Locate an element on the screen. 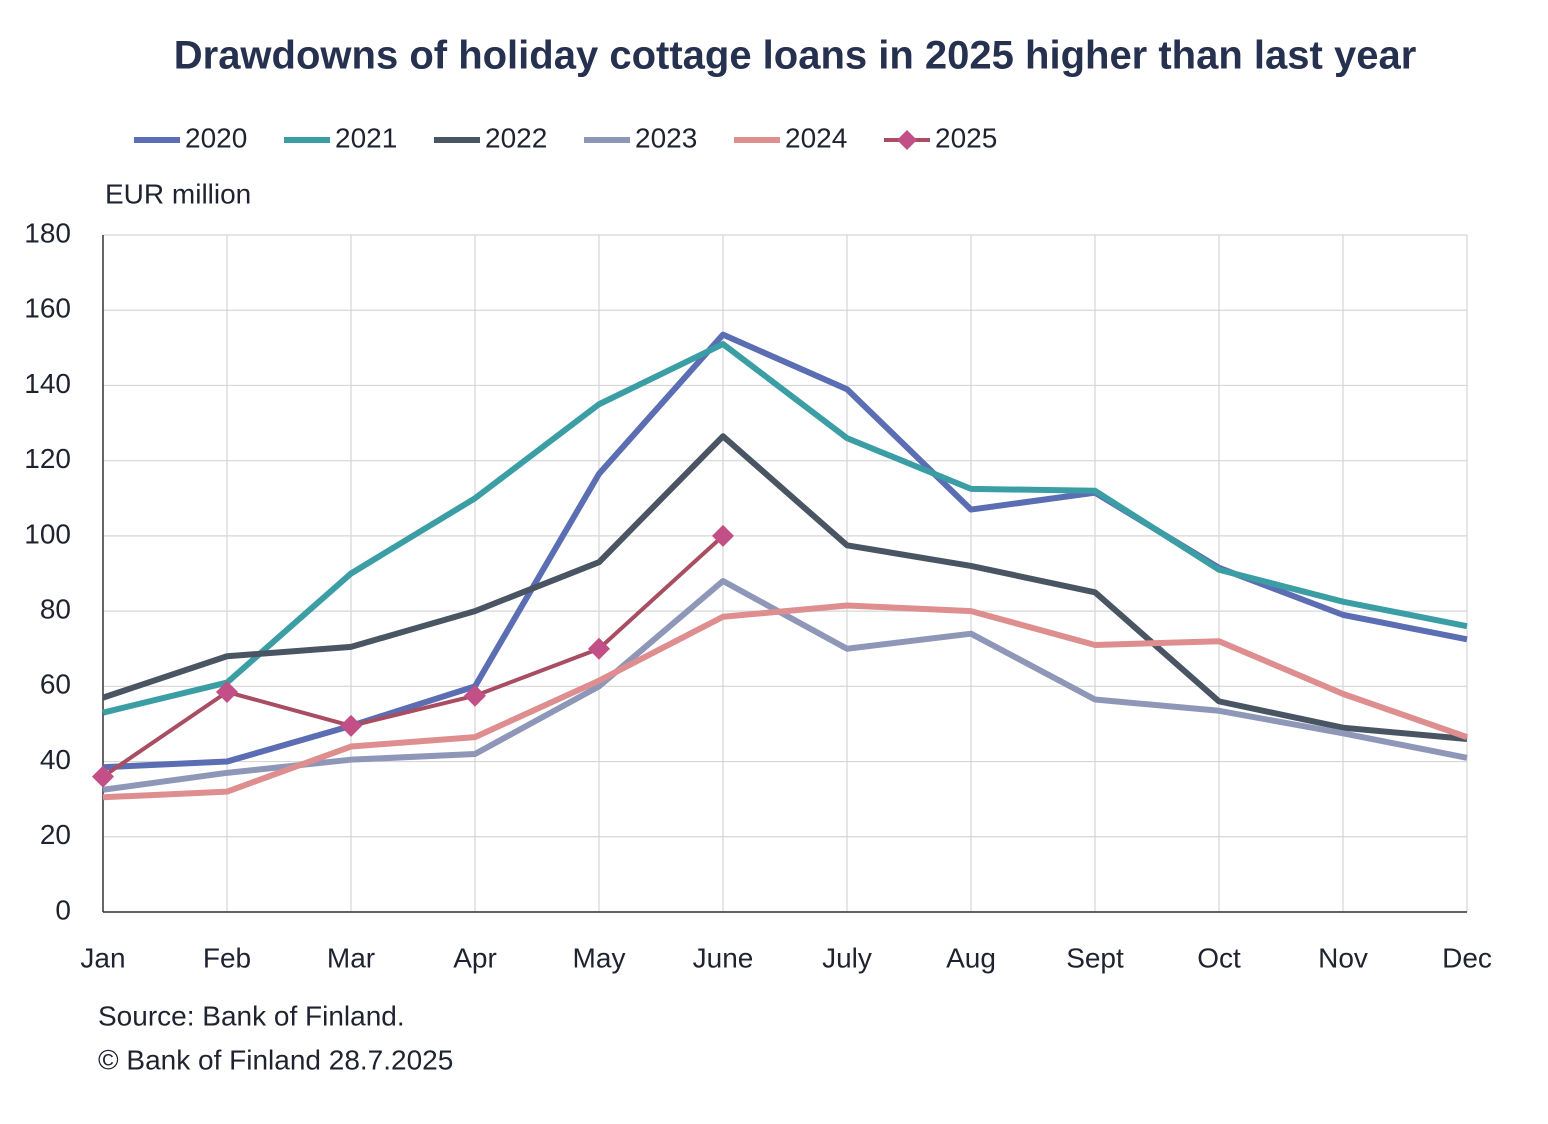  x-tick-label: June is located at coordinates (723, 957).